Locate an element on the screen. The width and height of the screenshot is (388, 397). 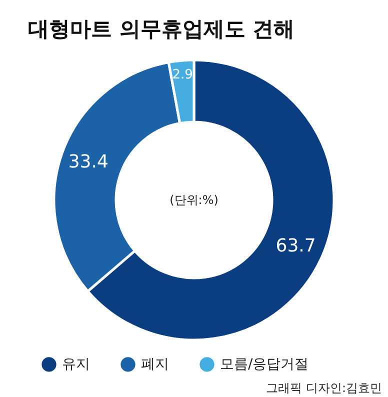
legend-label: 유지 is located at coordinates (76, 364).